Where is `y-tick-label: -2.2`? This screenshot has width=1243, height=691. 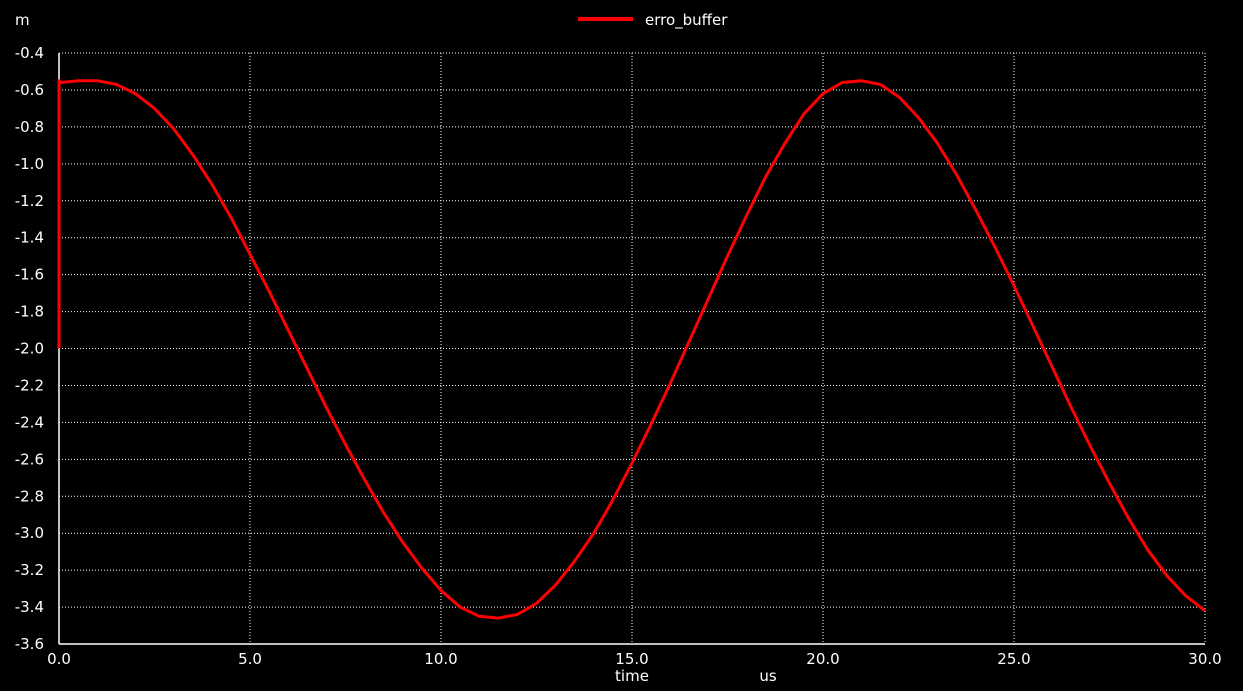 y-tick-label: -2.2 is located at coordinates (29, 385).